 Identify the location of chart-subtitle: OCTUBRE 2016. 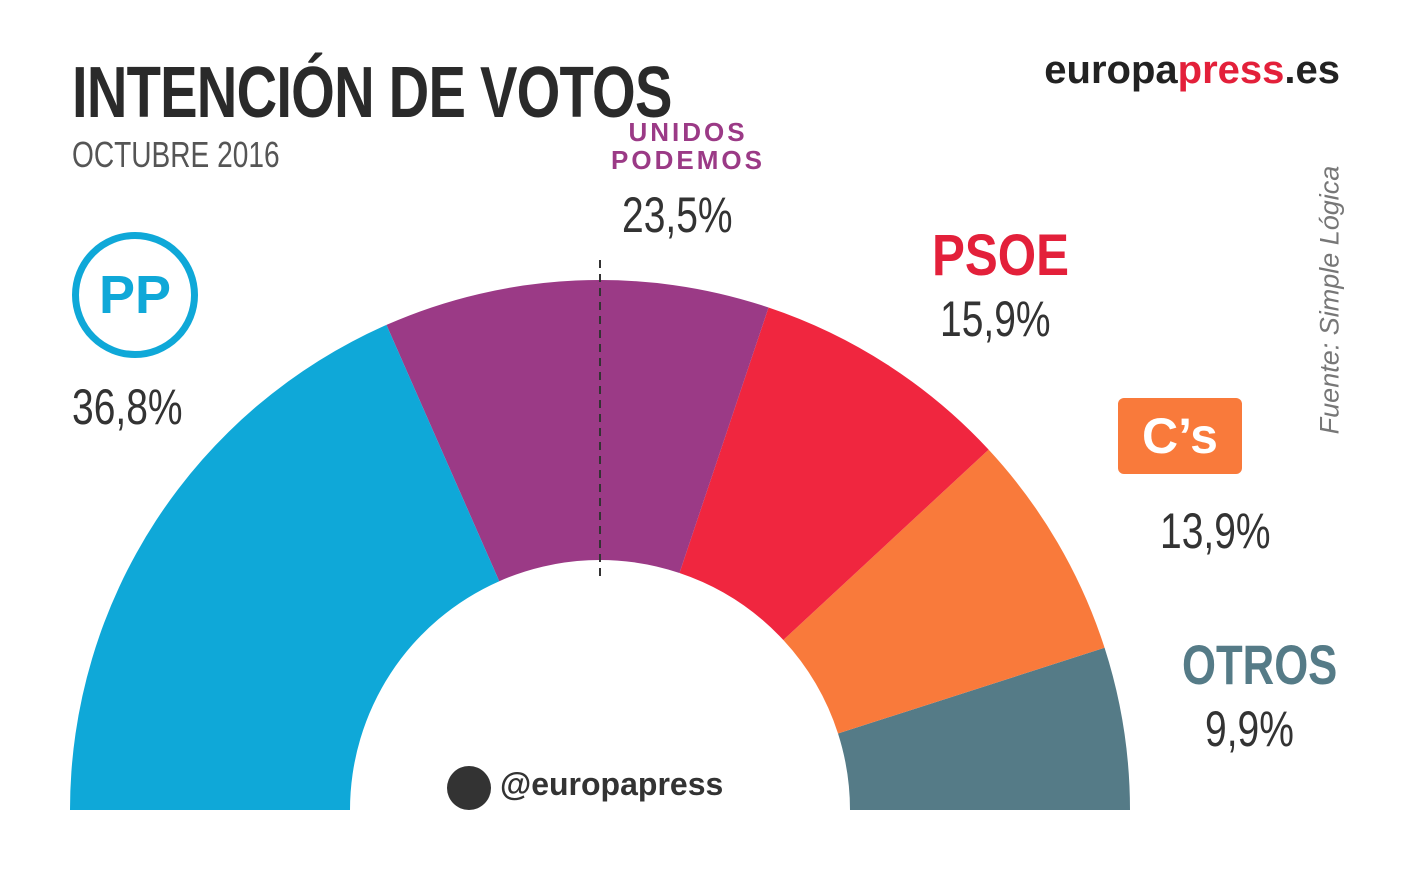
(176, 154).